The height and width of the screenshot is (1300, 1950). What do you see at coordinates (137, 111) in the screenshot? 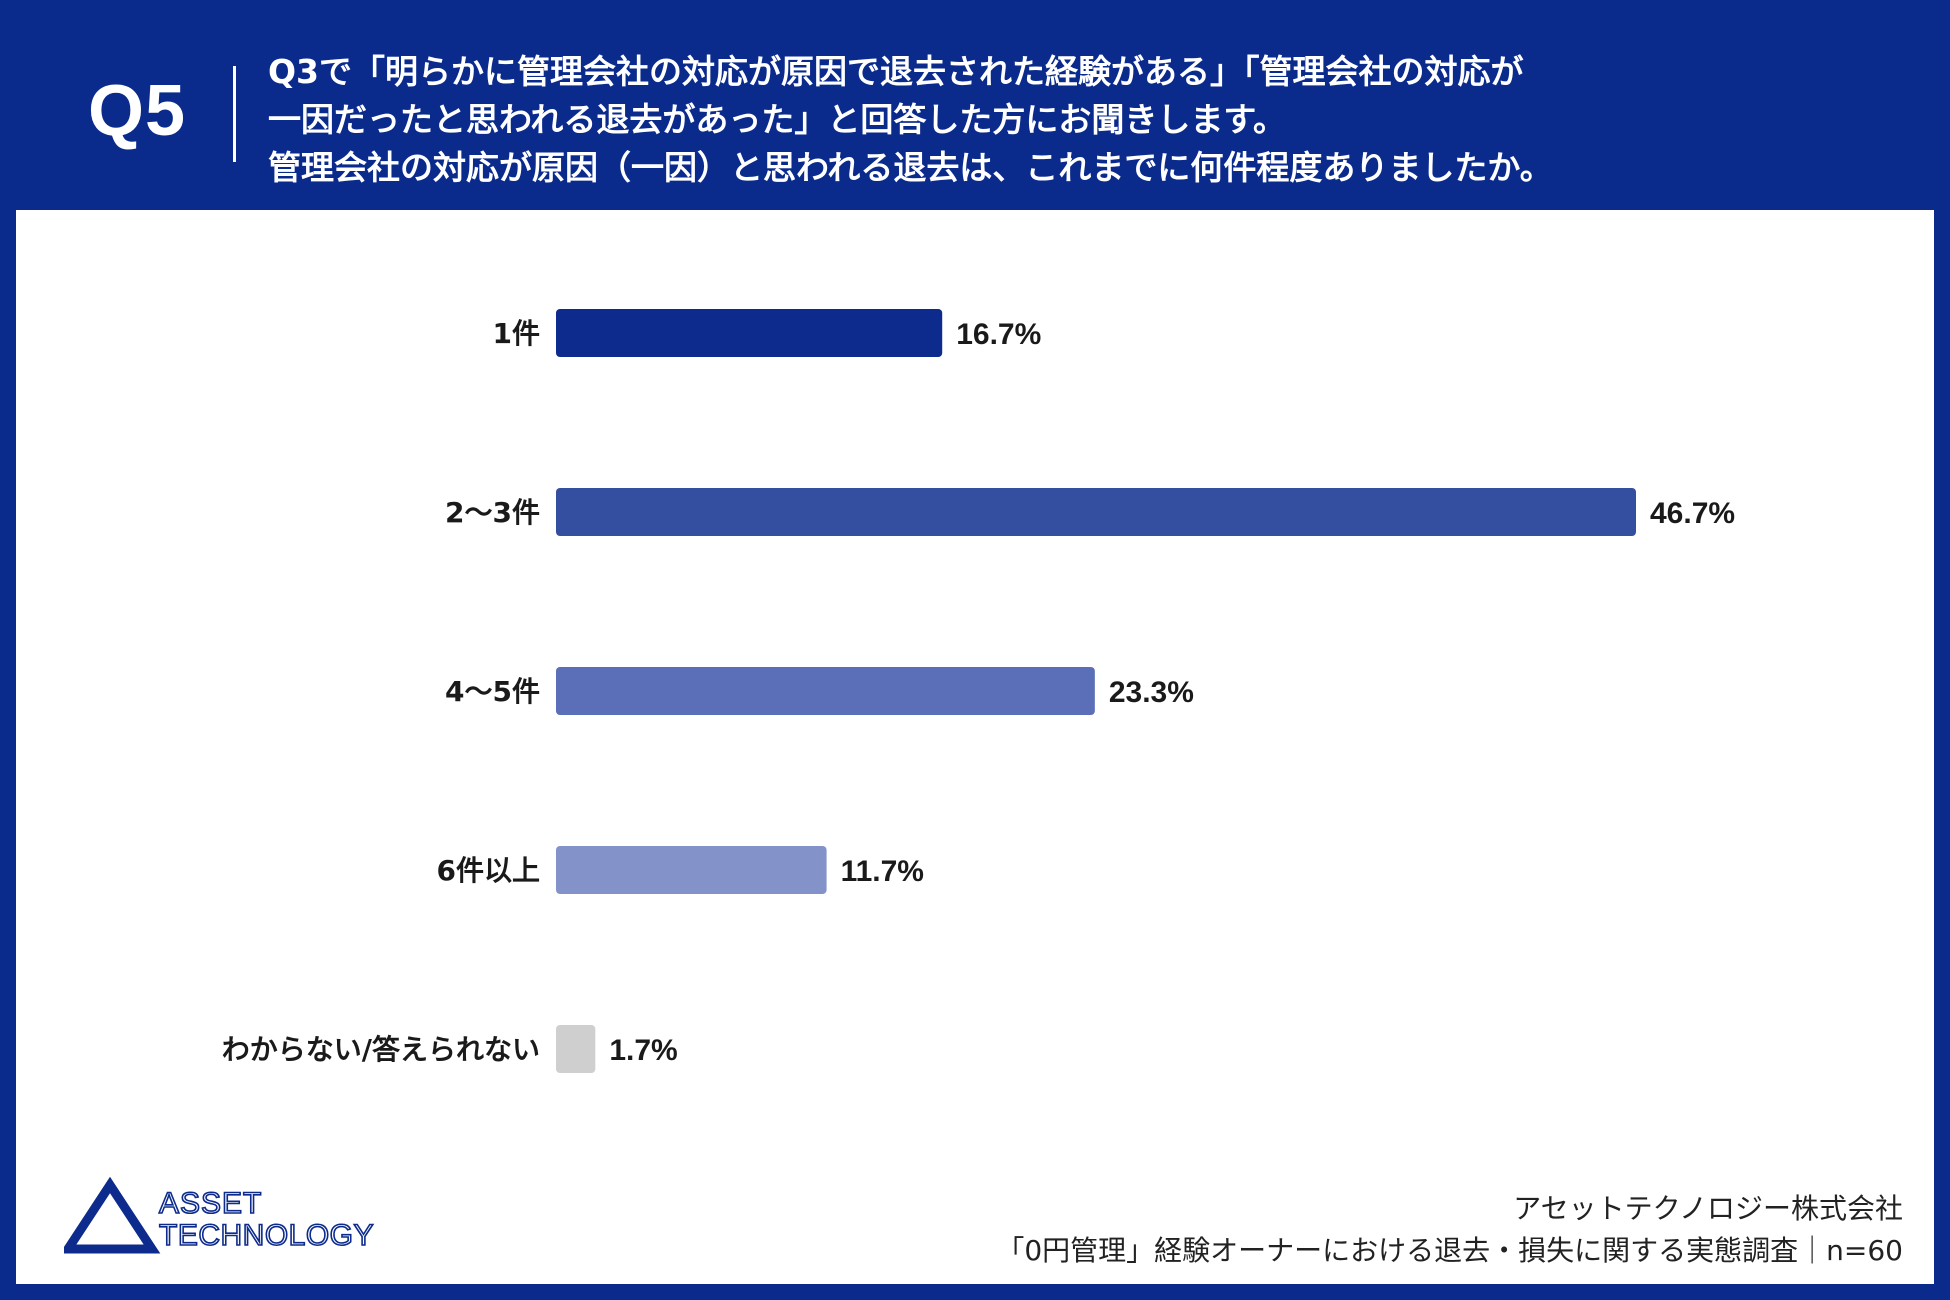
I see `question-number: Q5` at bounding box center [137, 111].